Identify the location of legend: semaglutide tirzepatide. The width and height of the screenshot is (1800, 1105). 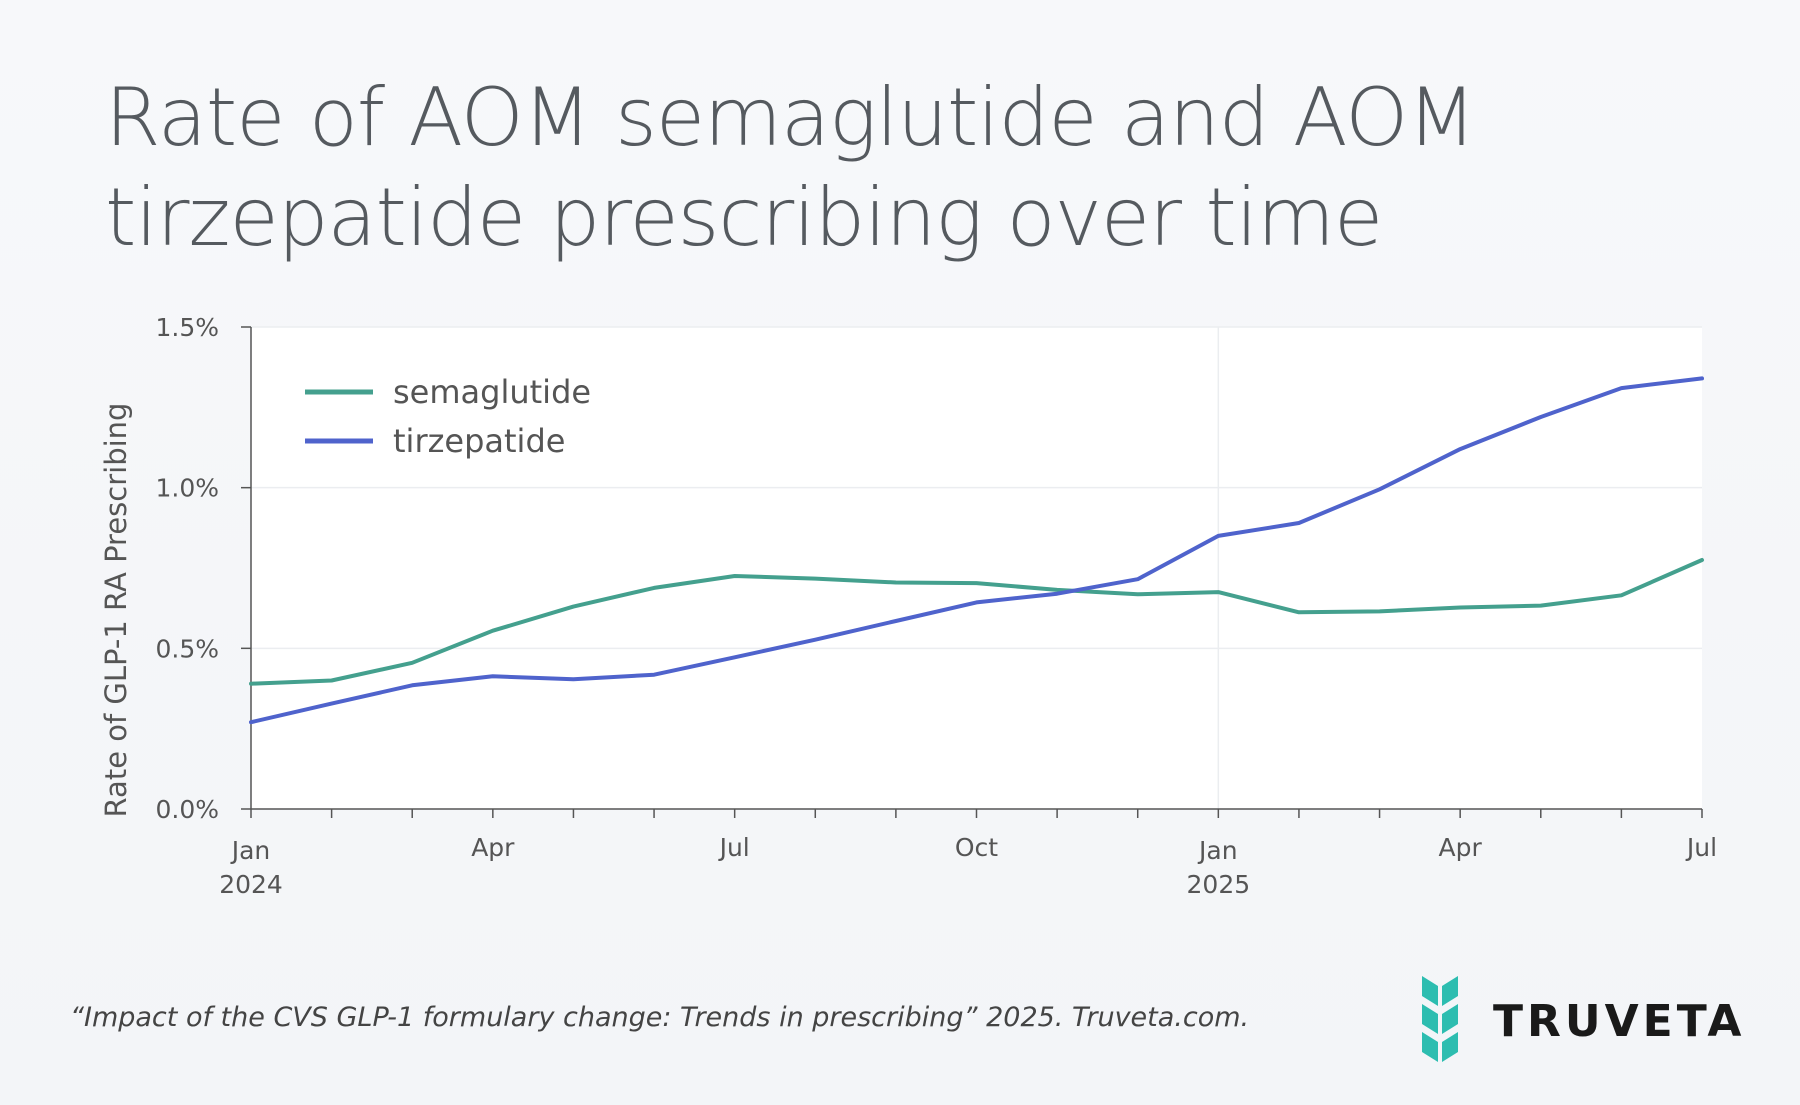
(448, 416).